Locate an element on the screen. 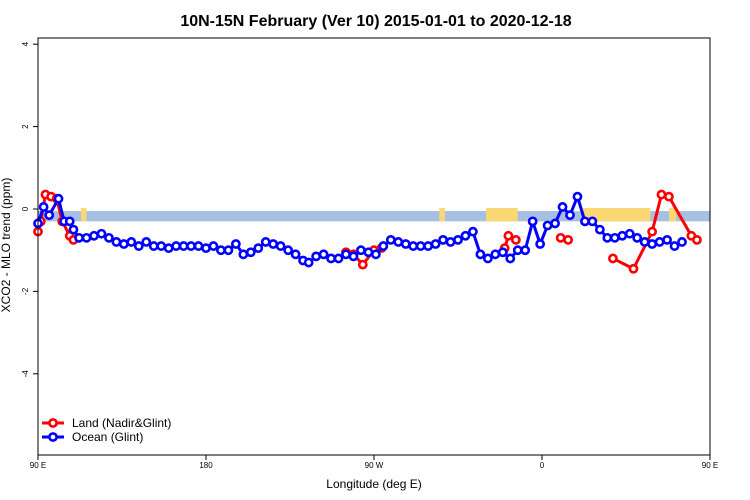  surface-band is located at coordinates (374, 215).